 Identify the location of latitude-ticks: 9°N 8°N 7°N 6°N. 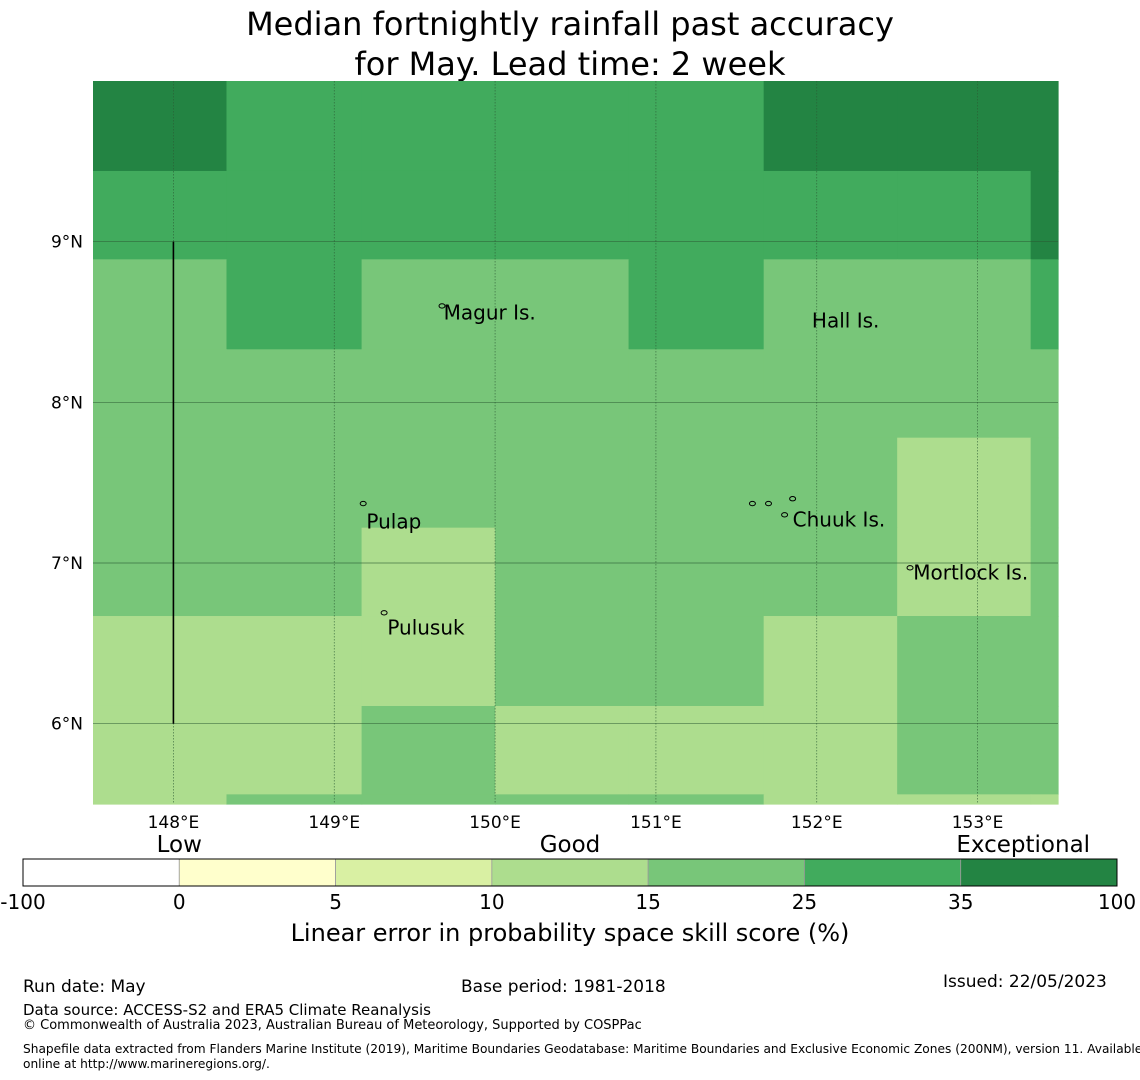
(67, 484).